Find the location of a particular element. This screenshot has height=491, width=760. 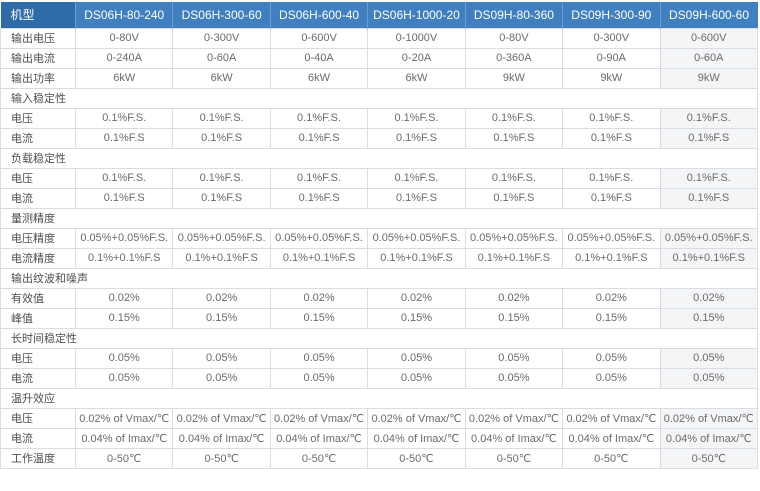

header-model-4: DS09H-80-360 is located at coordinates (513, 15).